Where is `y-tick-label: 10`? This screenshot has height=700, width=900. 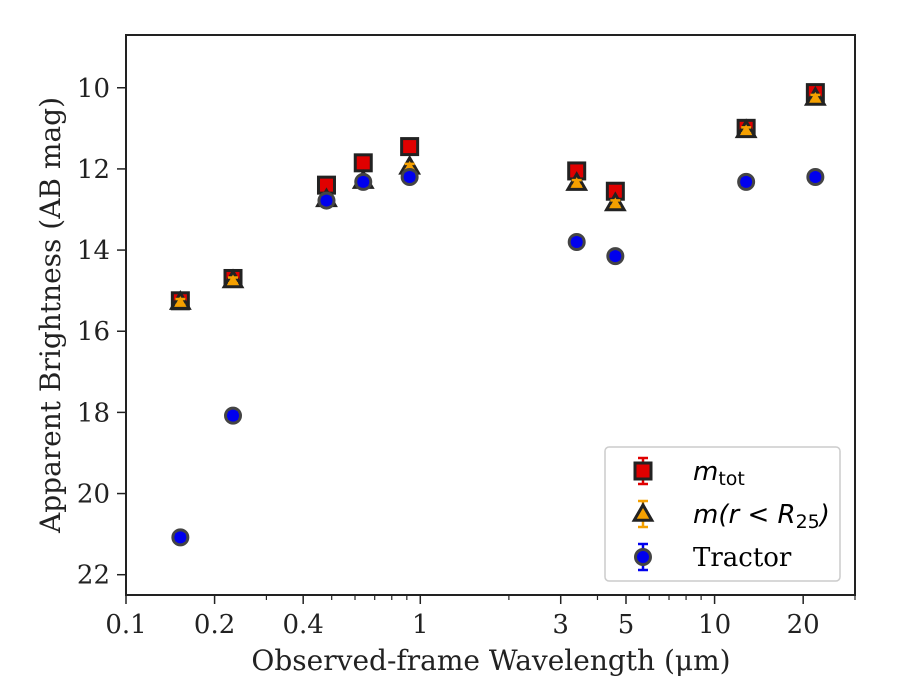
y-tick-label: 10 is located at coordinates (93, 89).